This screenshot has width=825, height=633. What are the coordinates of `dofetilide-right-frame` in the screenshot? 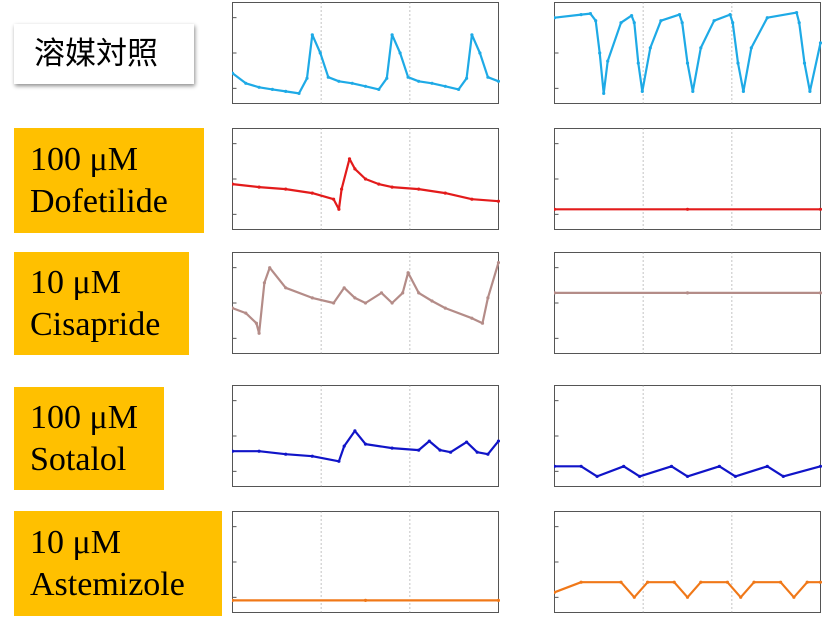 It's located at (687, 179).